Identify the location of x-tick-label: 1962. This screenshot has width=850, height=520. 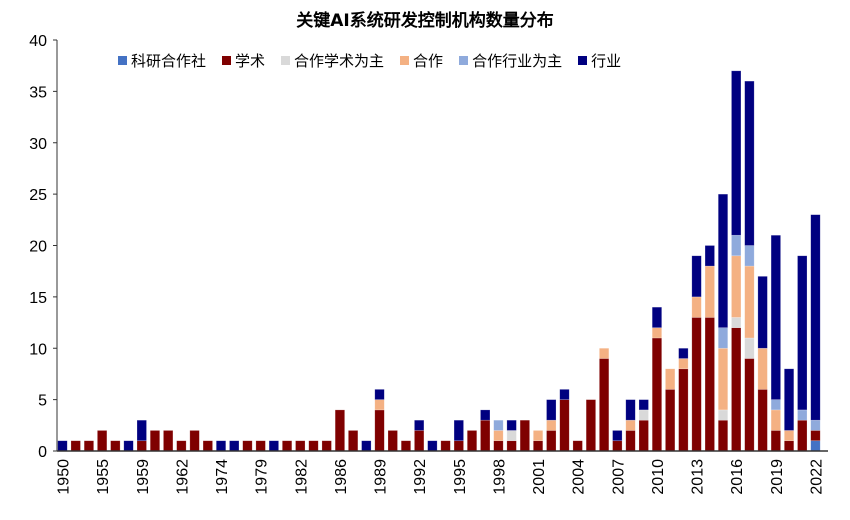
(182, 477).